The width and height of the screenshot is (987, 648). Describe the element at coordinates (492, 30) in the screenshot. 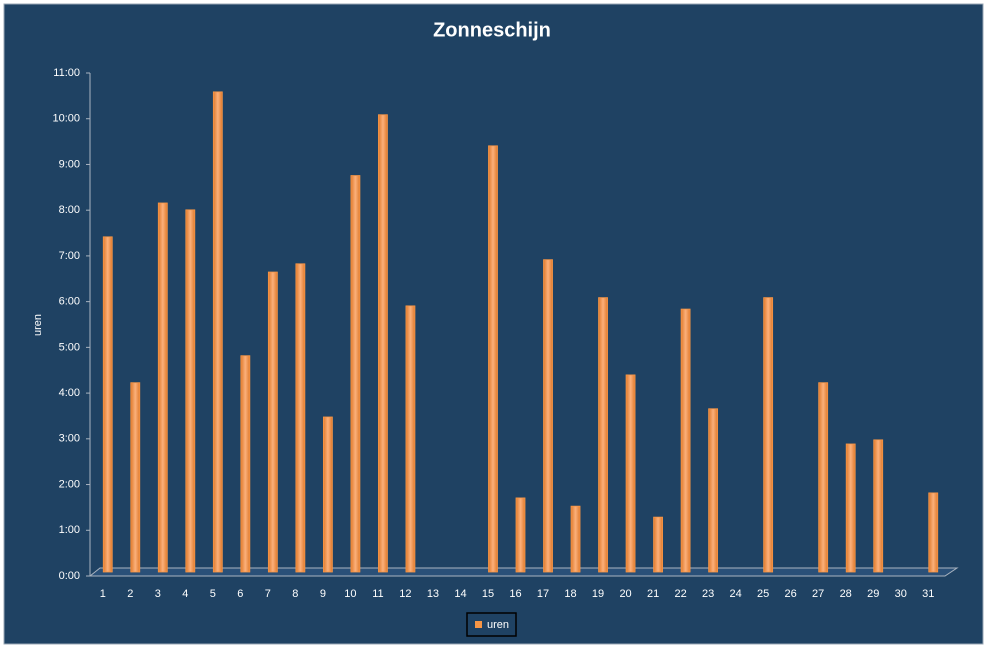

I see `chart-title: Zonneschijn` at that location.